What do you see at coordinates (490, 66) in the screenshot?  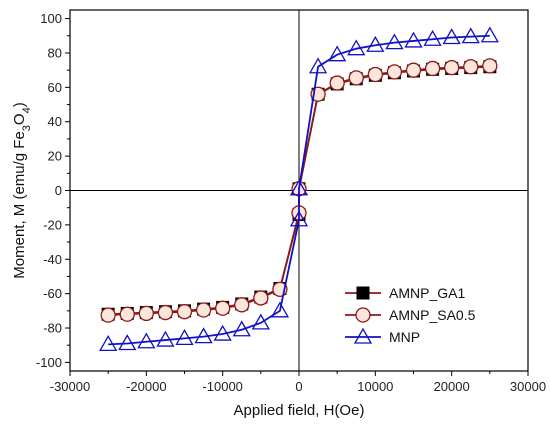 I see `point-AMNP_SA0.5-21` at bounding box center [490, 66].